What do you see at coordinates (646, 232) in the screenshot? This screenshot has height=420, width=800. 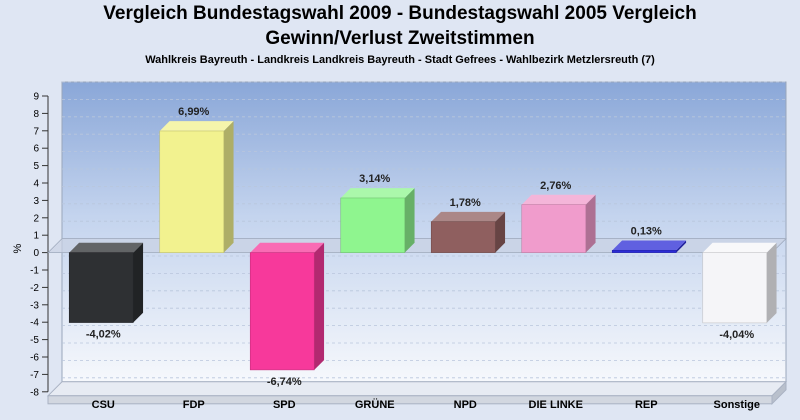 I see `bar-value-label: 0,13%` at bounding box center [646, 232].